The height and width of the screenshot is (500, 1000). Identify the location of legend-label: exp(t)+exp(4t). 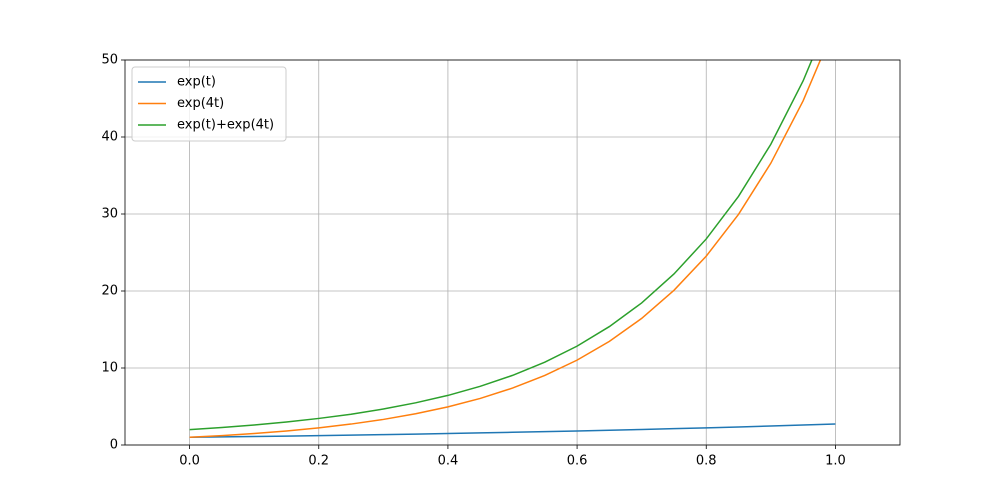
(225, 125).